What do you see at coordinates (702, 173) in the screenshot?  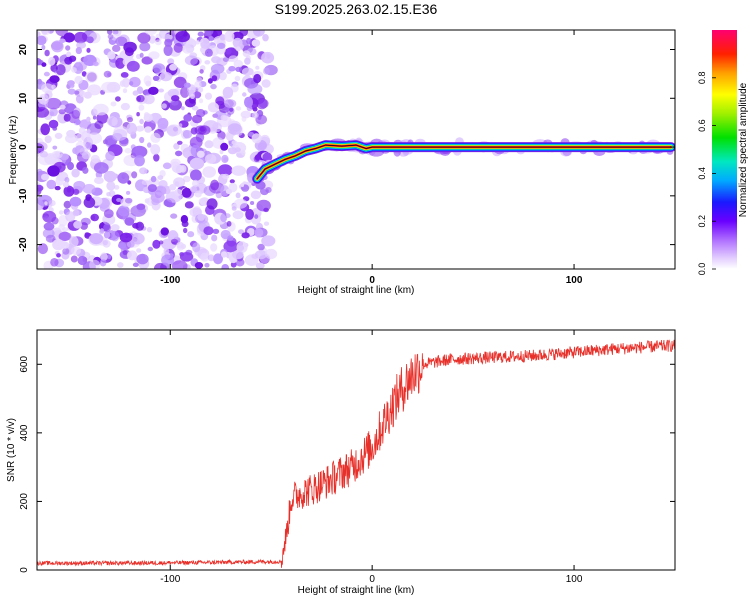 I see `colorbar-tick-label: 0.4` at bounding box center [702, 173].